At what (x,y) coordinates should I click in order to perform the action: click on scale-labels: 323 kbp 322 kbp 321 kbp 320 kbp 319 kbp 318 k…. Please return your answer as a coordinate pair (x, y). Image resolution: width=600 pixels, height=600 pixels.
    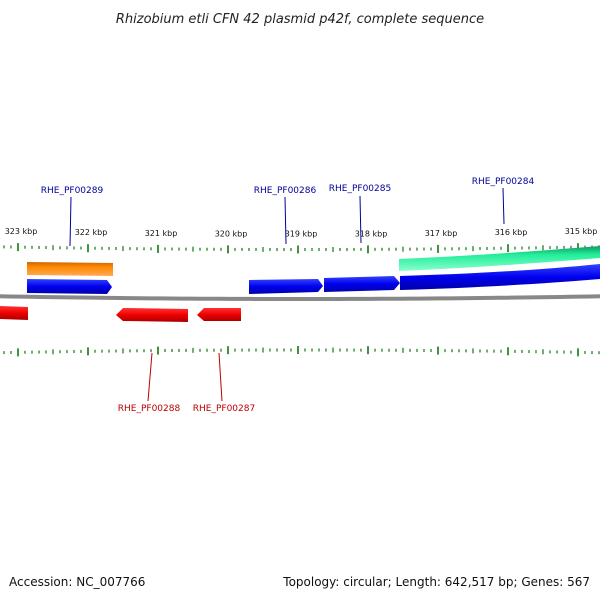
    Looking at the image, I should click on (301, 232).